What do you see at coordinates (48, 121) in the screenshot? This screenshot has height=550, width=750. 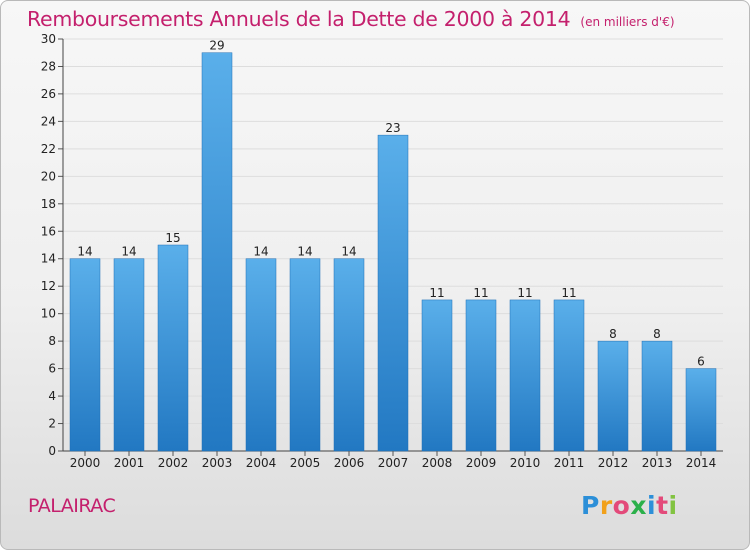 I see `y-tick-label: 24` at bounding box center [48, 121].